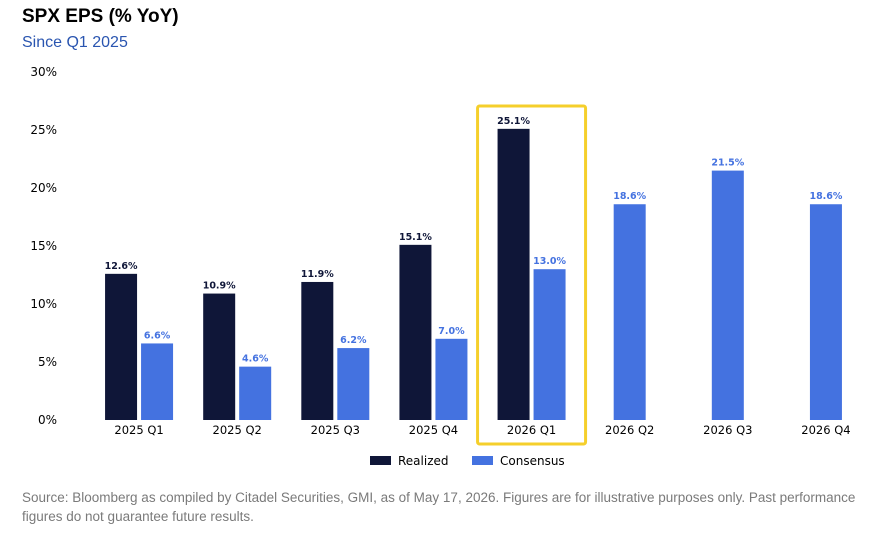 This screenshot has height=541, width=888. What do you see at coordinates (317, 274) in the screenshot?
I see `realized-data-label: 11.9%` at bounding box center [317, 274].